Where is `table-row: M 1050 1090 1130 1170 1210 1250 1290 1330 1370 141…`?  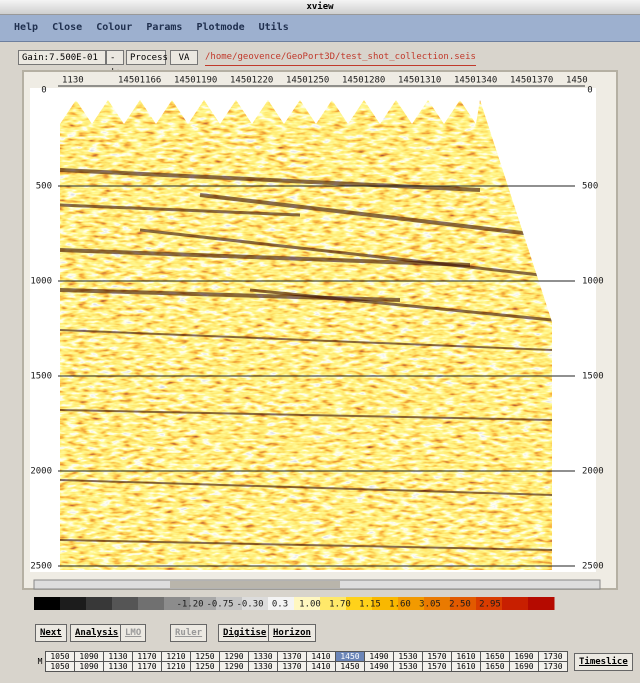
table-row: M 1050 1090 1130 1170 1210 1250 1290 1330 1370 141… is located at coordinates (301, 658).